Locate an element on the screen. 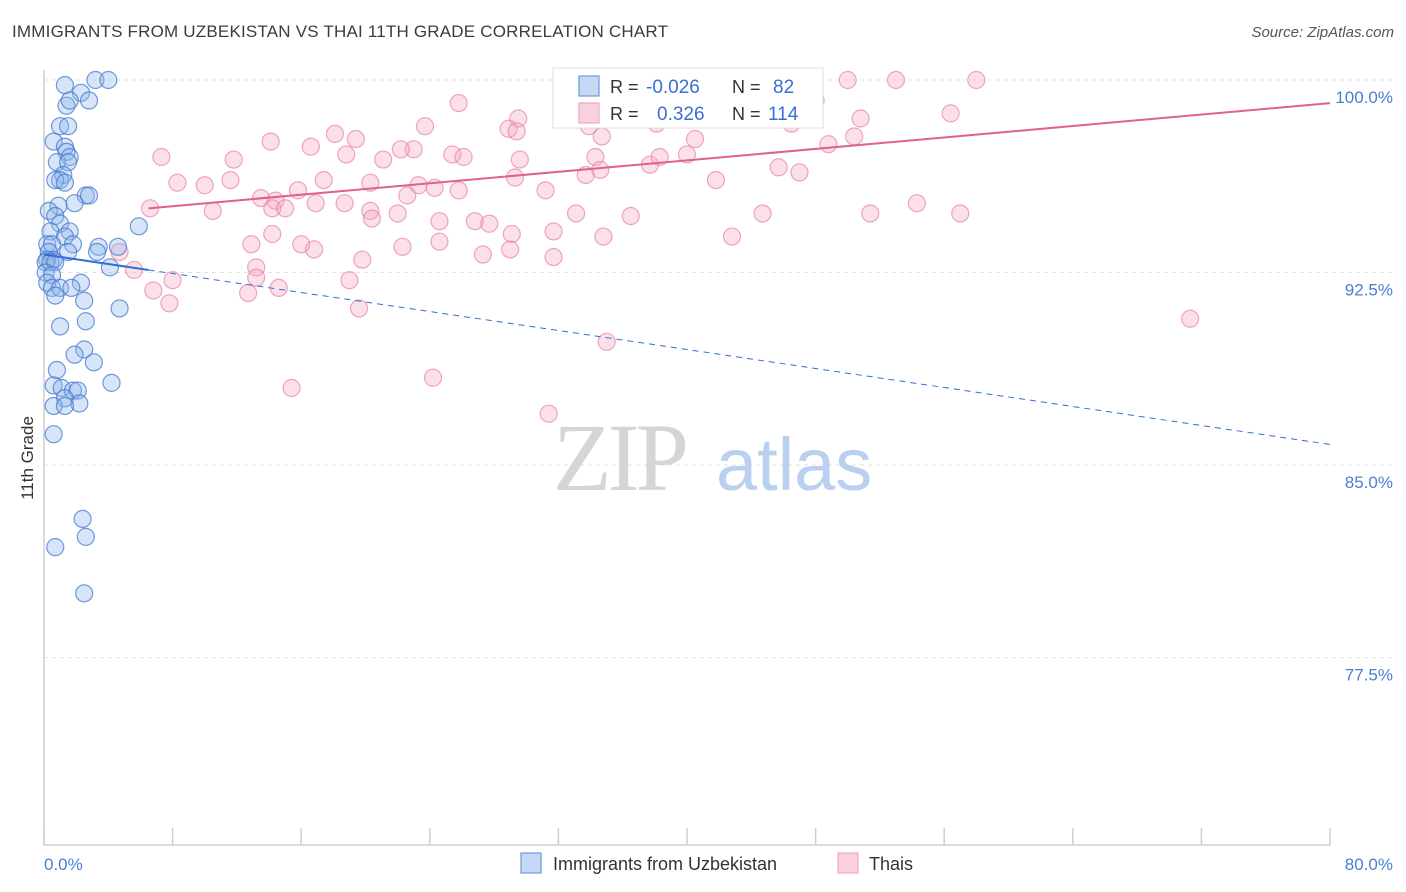  y-tick-label: 92.5% is located at coordinates (1369, 290).